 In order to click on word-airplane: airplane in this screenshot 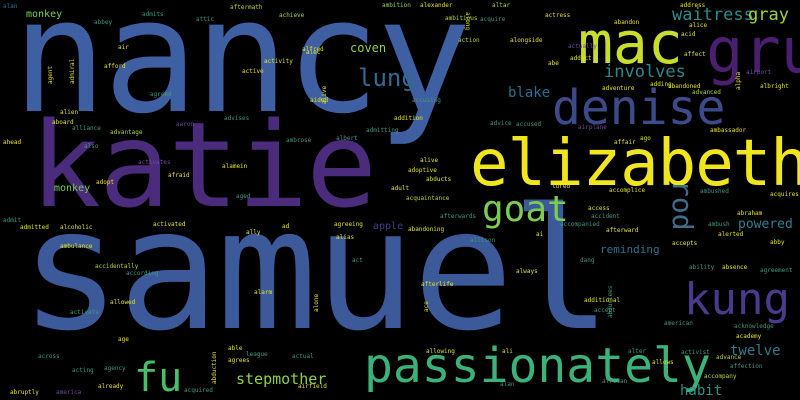, I will do `click(592, 127)`.